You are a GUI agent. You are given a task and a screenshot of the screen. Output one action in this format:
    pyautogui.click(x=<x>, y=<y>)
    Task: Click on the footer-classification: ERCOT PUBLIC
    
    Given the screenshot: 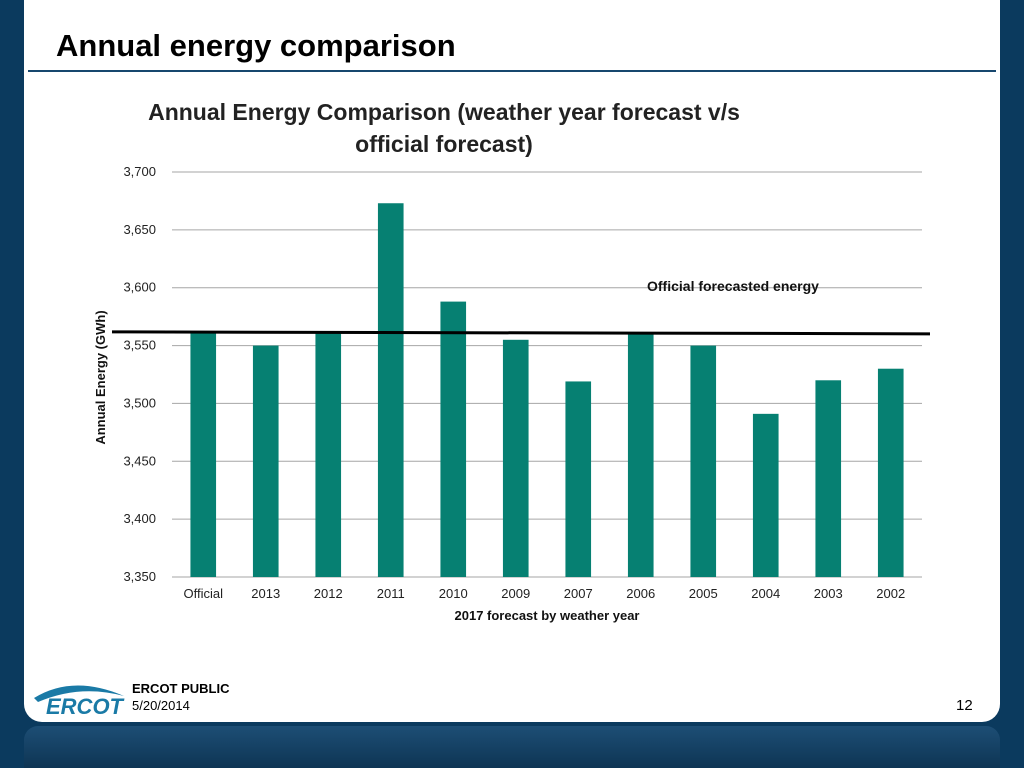 What is the action you would take?
    pyautogui.click(x=181, y=688)
    